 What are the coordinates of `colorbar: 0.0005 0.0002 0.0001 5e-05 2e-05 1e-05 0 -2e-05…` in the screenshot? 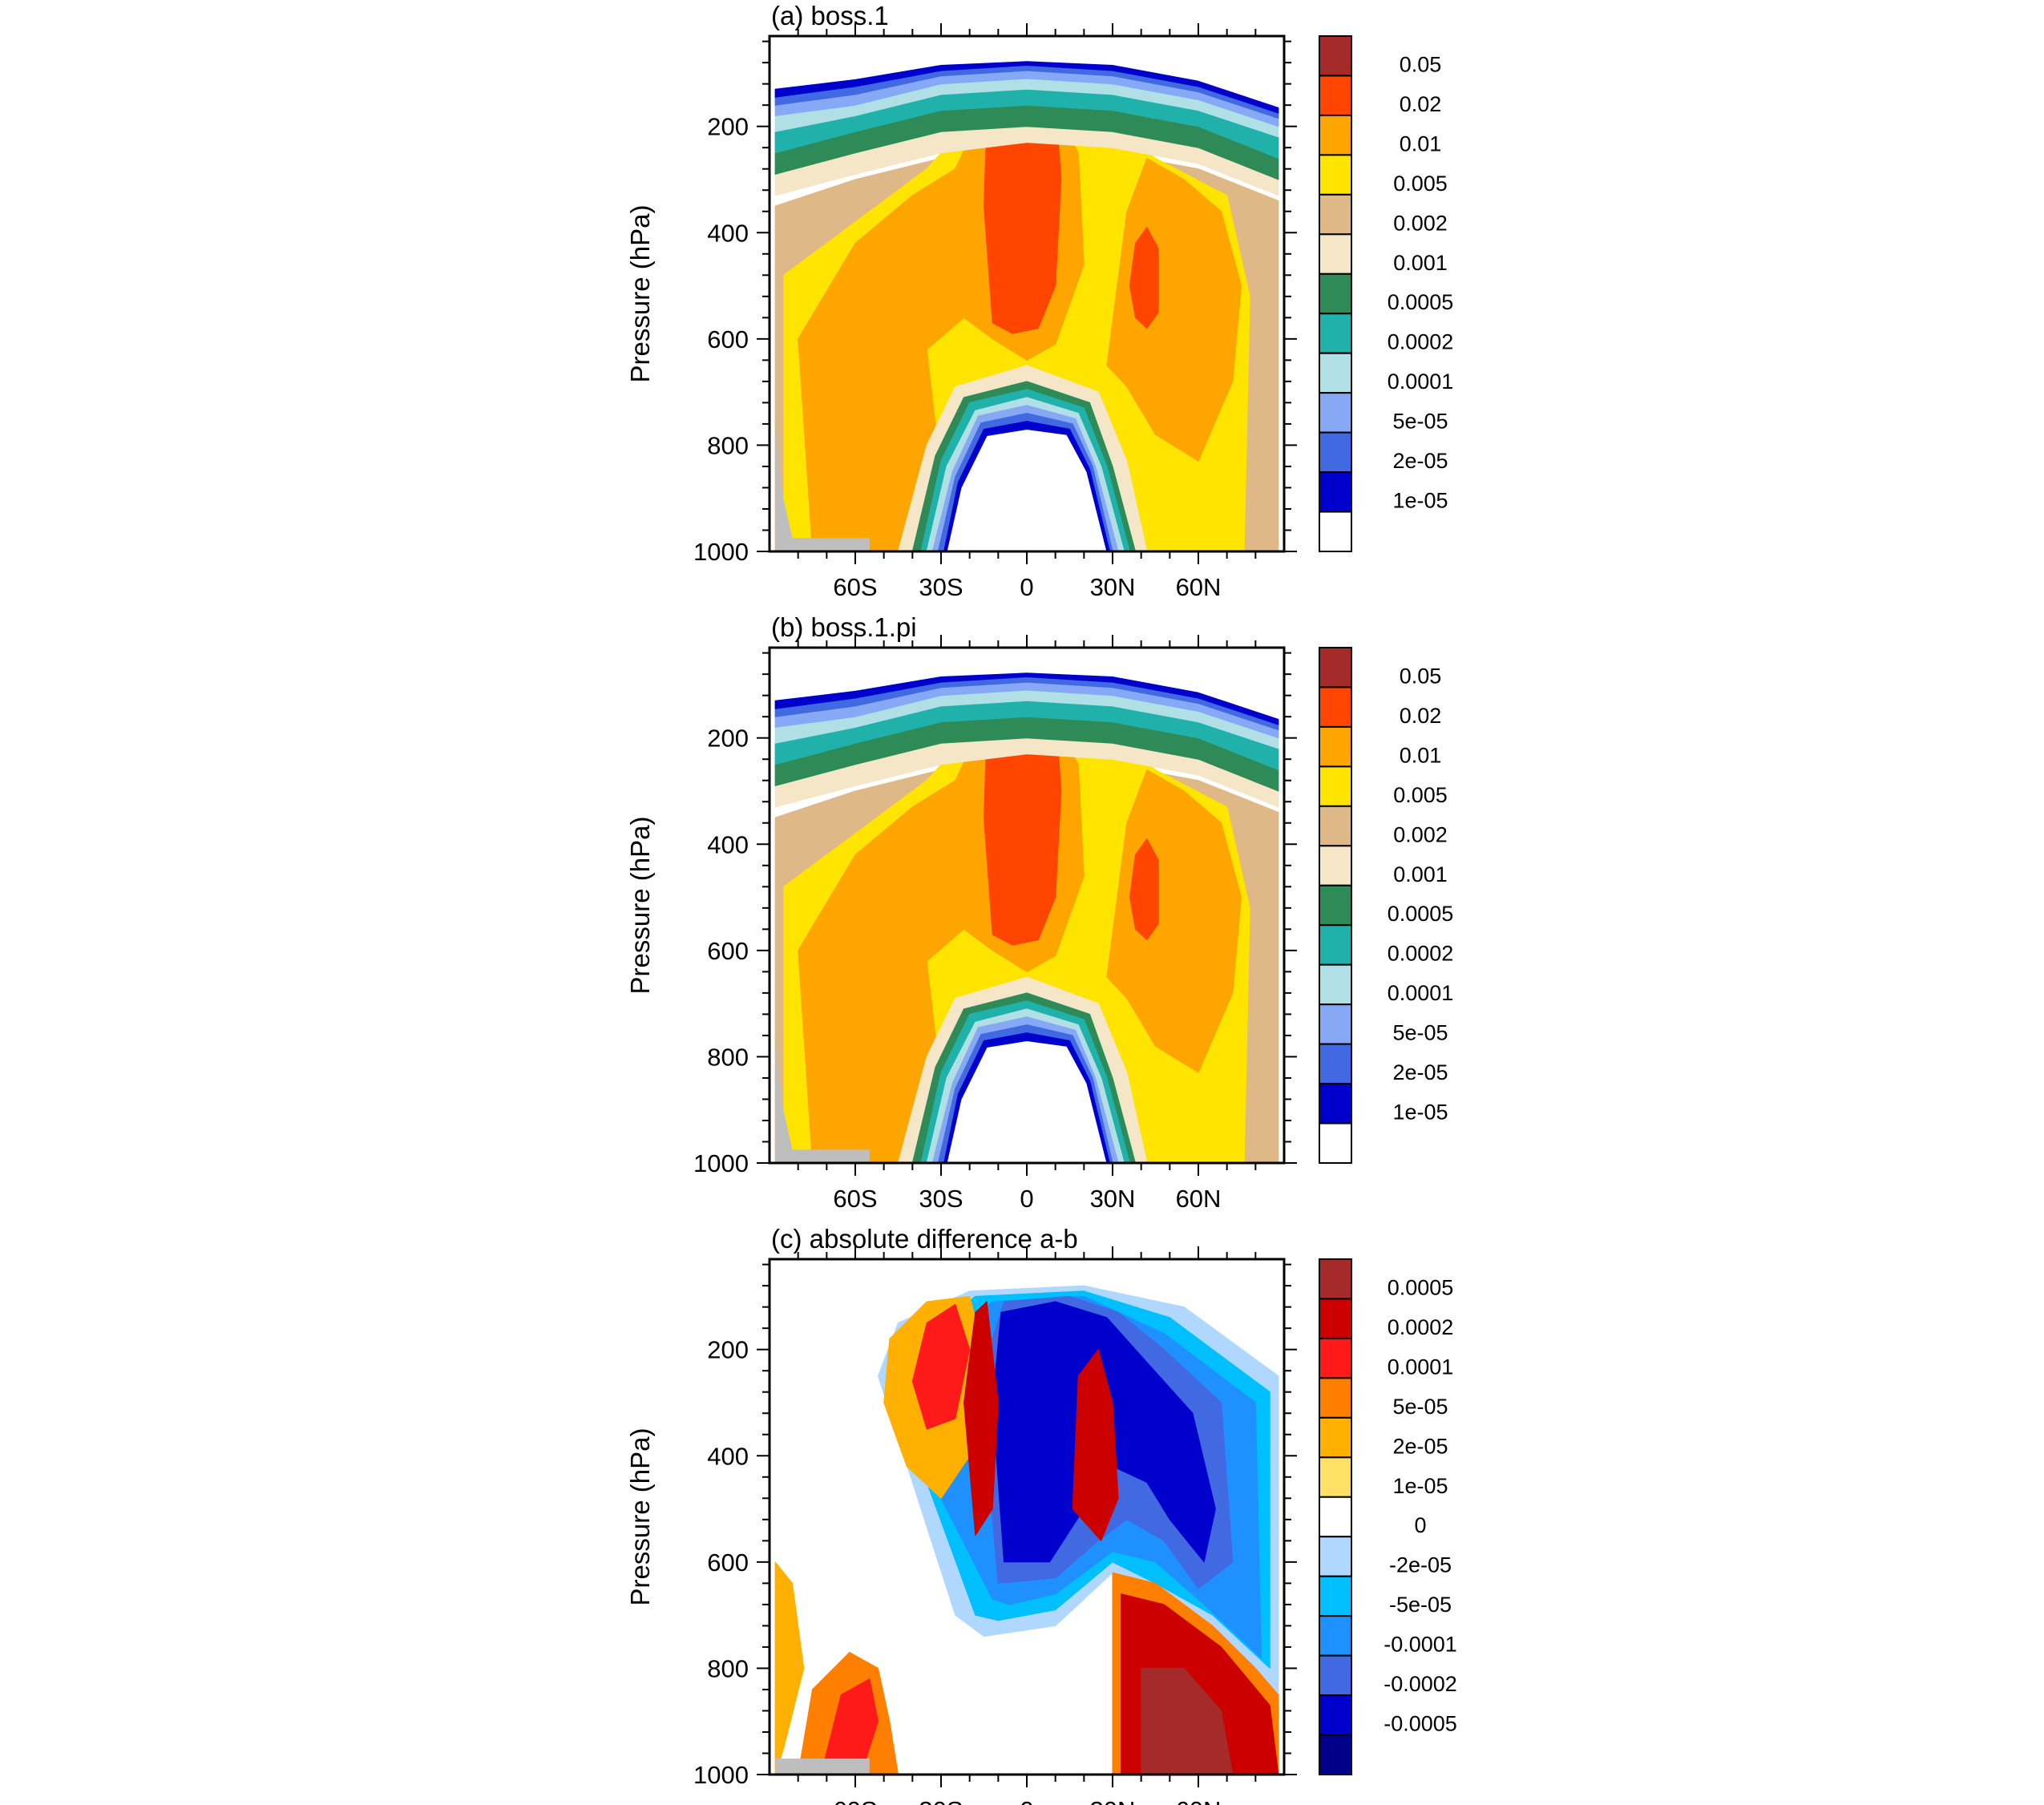 It's located at (1388, 1517).